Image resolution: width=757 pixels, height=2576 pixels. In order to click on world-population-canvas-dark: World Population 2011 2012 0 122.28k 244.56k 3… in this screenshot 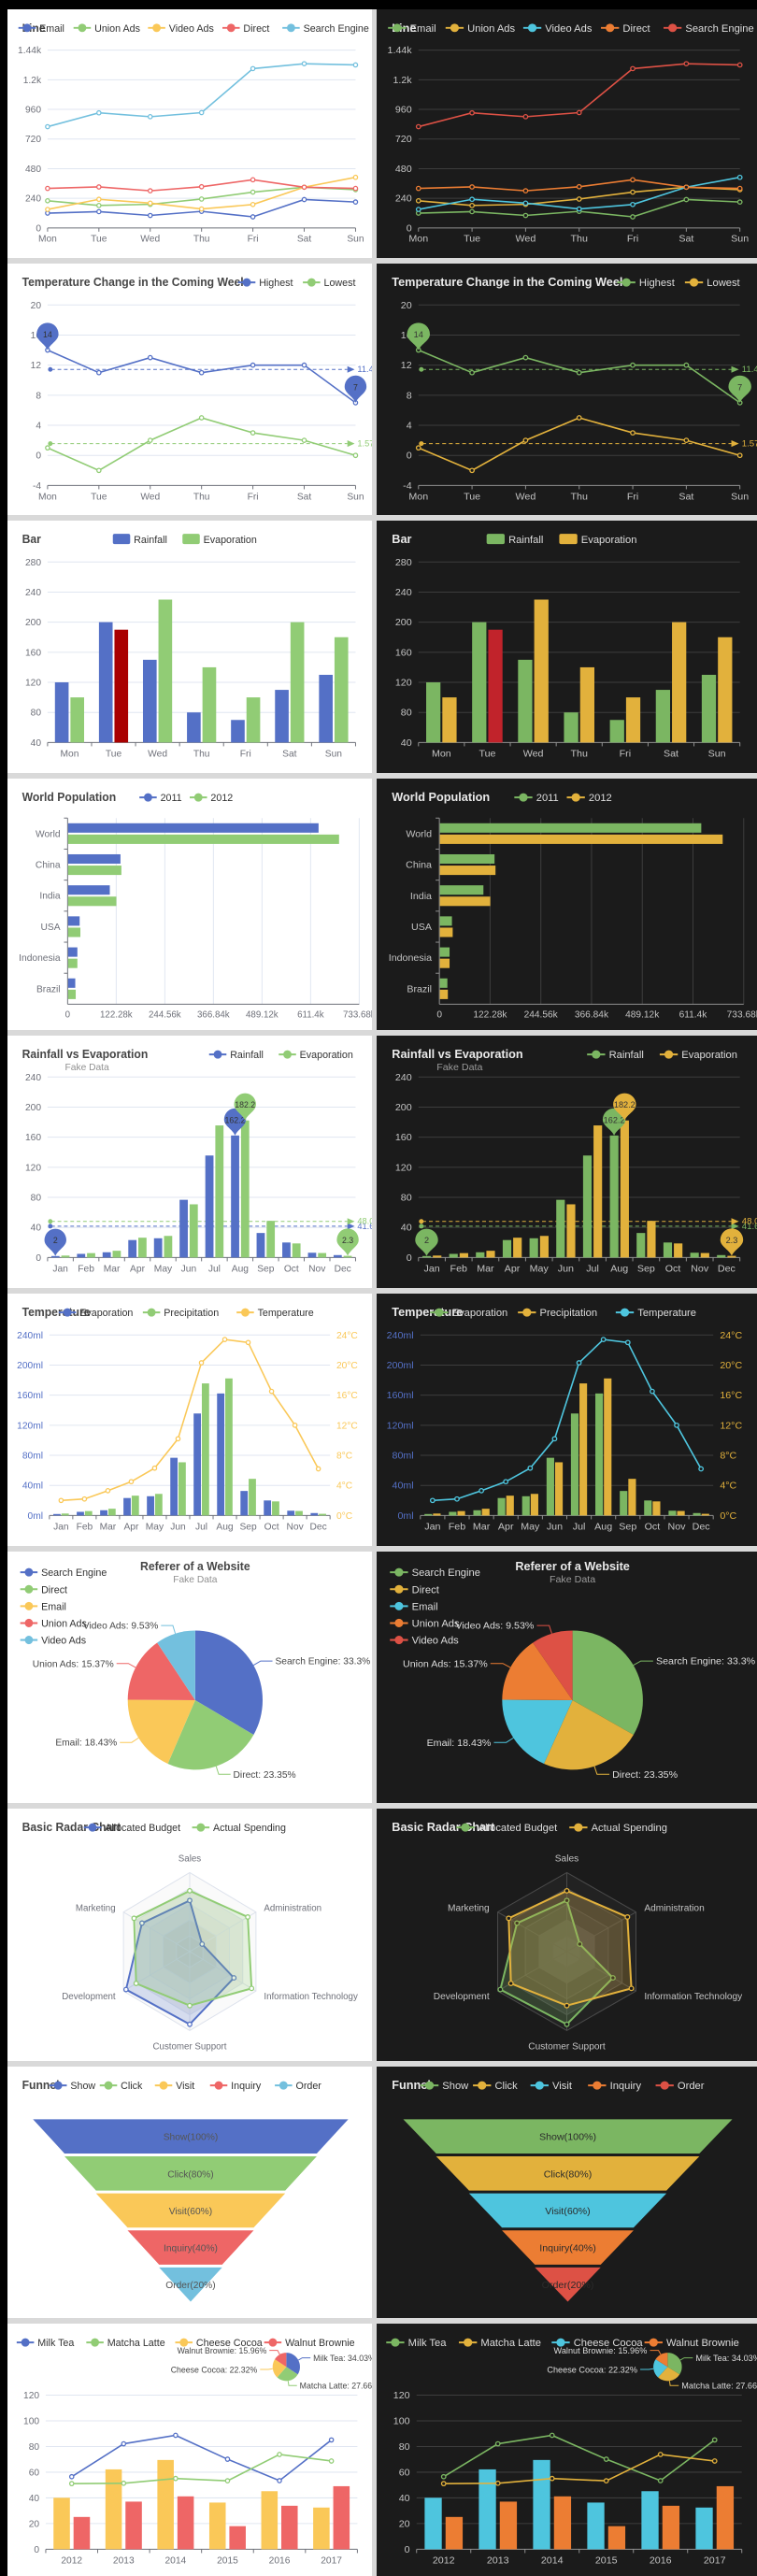, I will do `click(567, 905)`.